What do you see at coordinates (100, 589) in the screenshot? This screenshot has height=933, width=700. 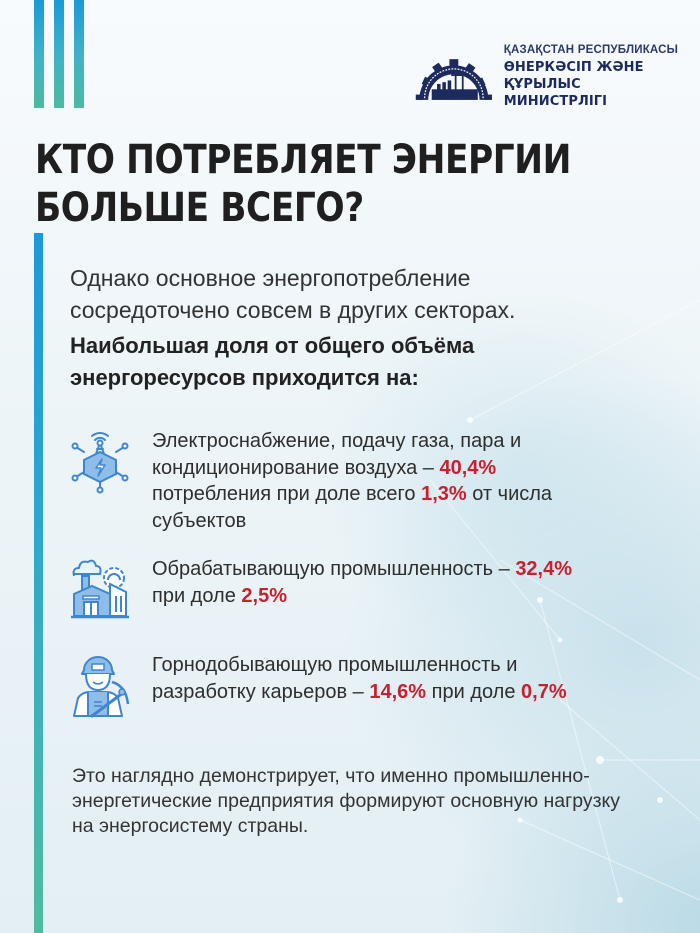 I see `factory-icon` at bounding box center [100, 589].